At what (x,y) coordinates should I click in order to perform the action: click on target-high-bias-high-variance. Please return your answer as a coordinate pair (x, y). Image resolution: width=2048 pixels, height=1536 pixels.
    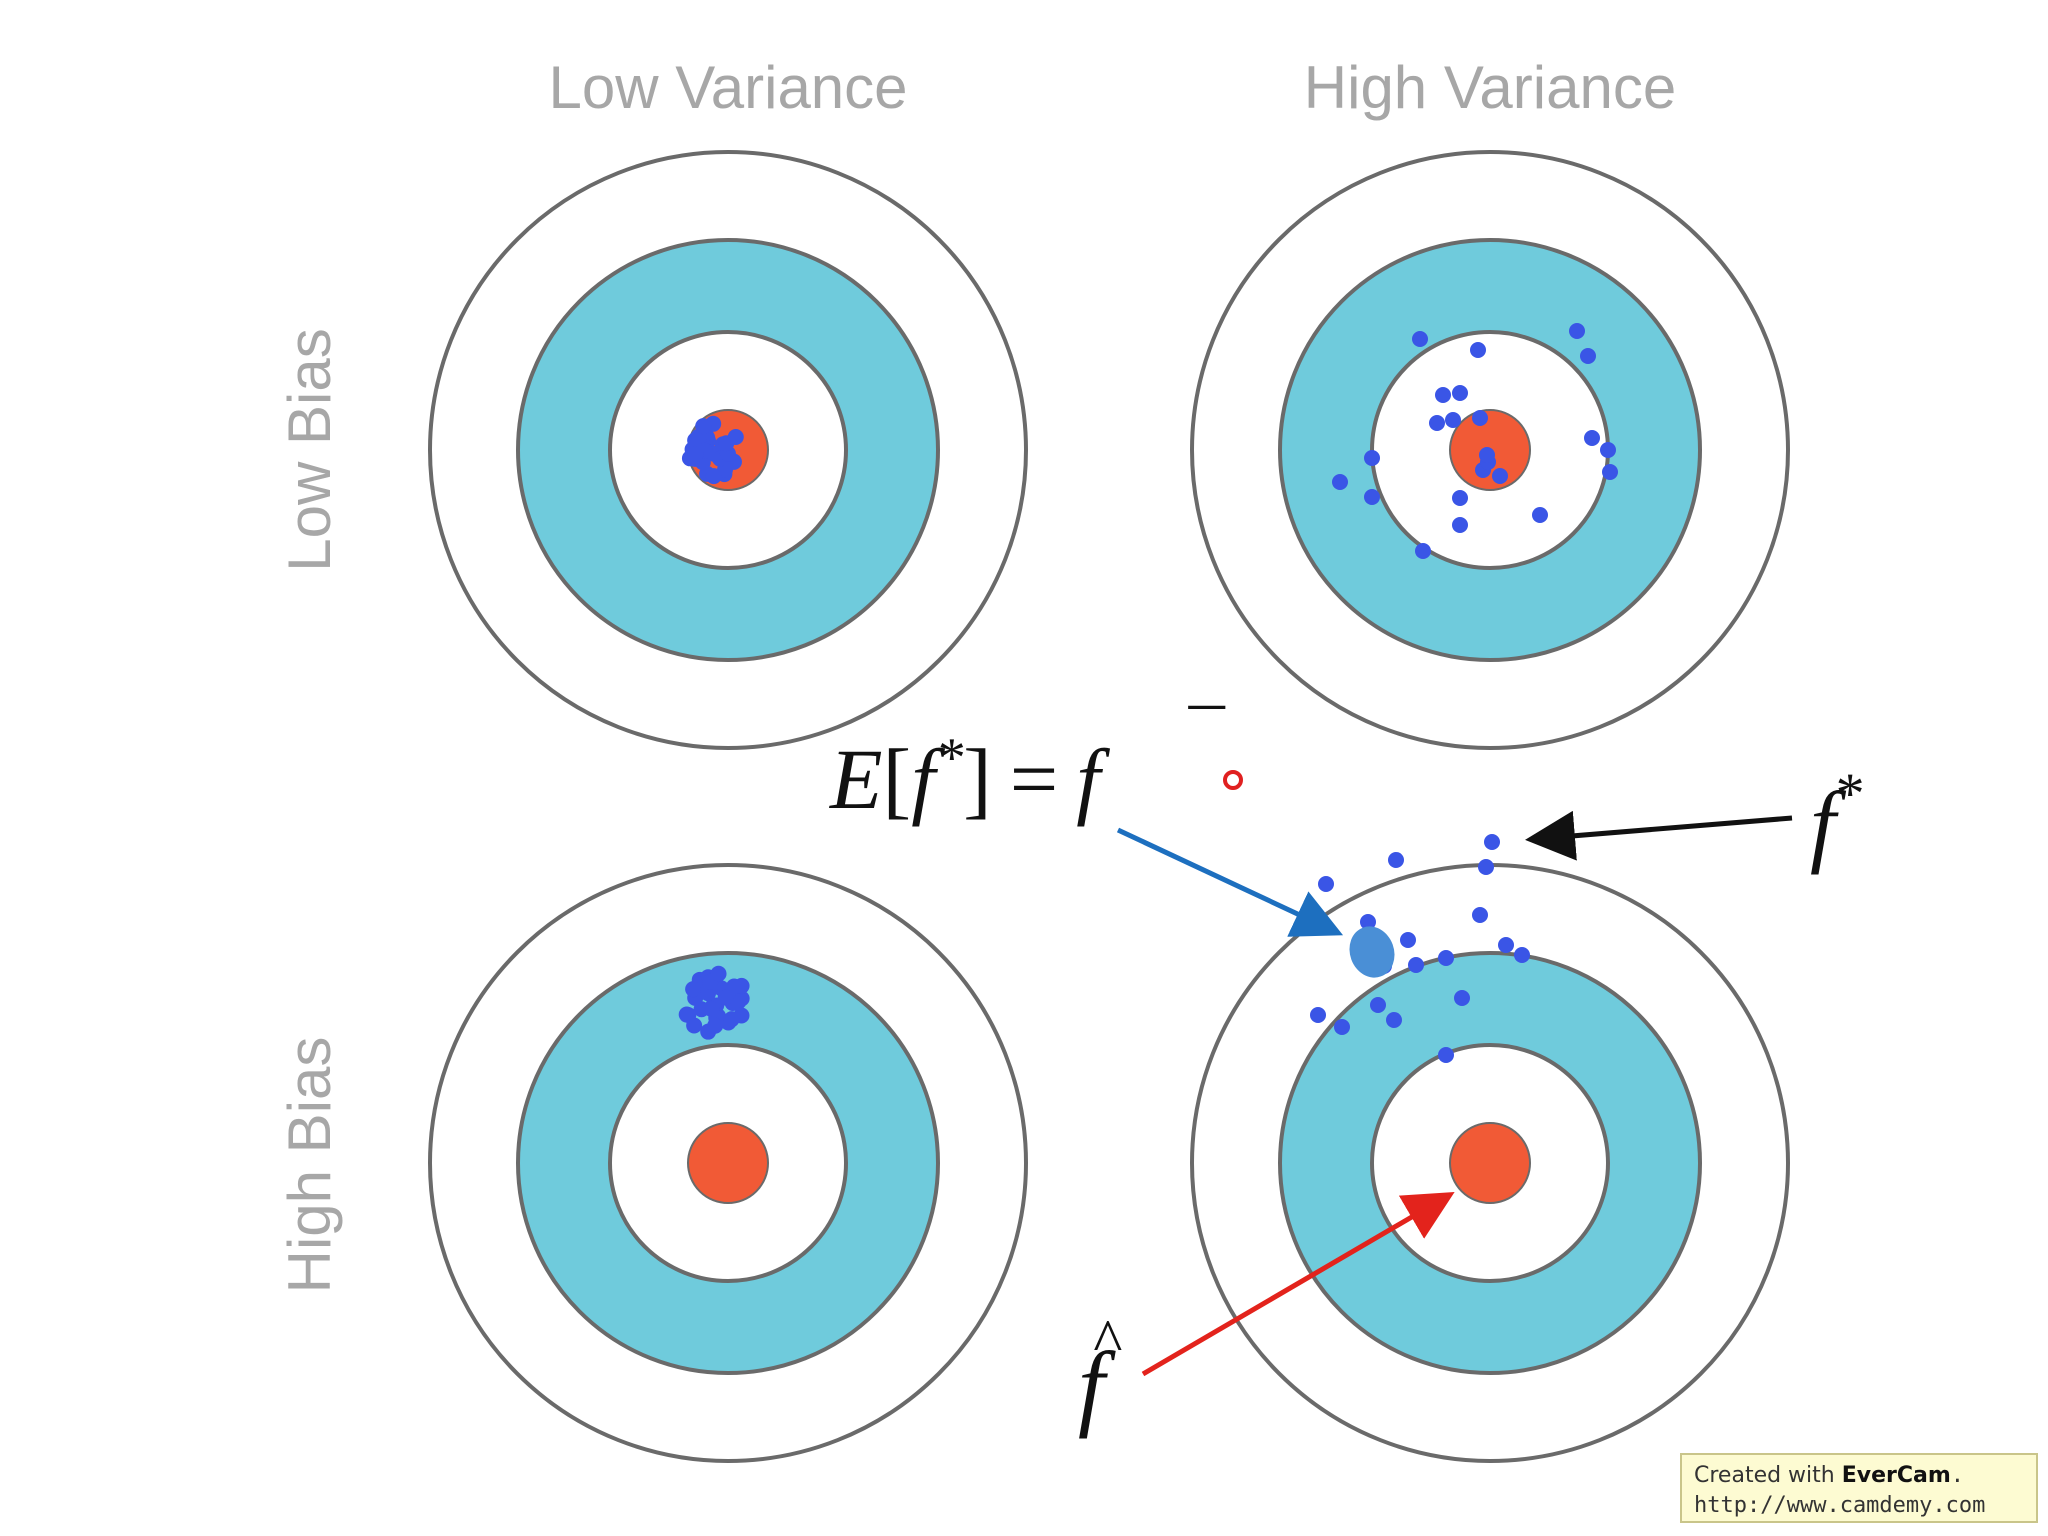
    Looking at the image, I should click on (1490, 1163).